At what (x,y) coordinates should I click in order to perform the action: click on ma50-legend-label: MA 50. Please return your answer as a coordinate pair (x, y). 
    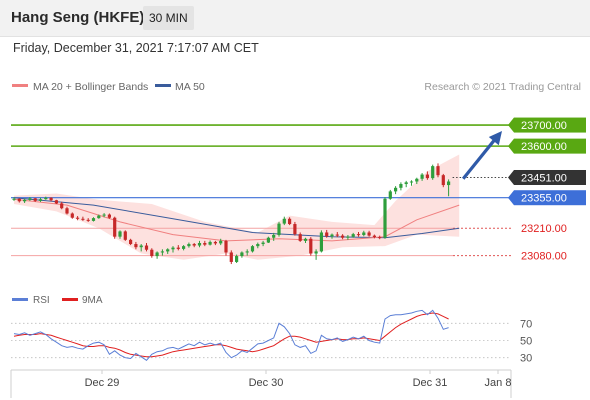
    Looking at the image, I should click on (190, 87).